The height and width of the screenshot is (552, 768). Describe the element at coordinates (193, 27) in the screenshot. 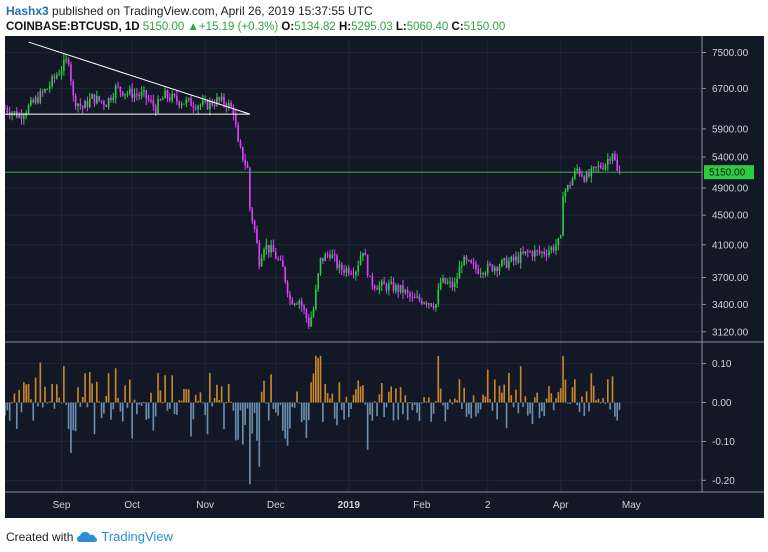

I see `up-triangle-icon: ▲` at that location.